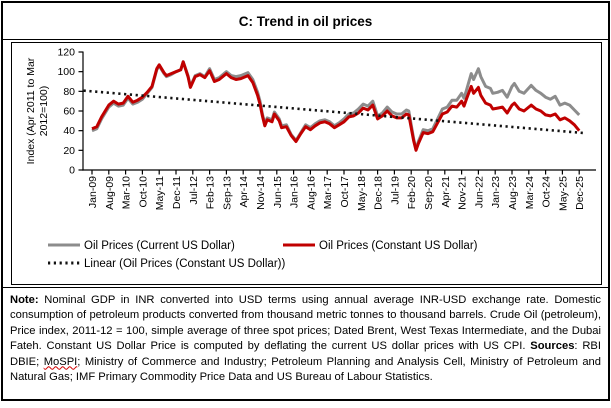  Describe the element at coordinates (580, 193) in the screenshot. I see `x-tick-label: Dec-25` at that location.